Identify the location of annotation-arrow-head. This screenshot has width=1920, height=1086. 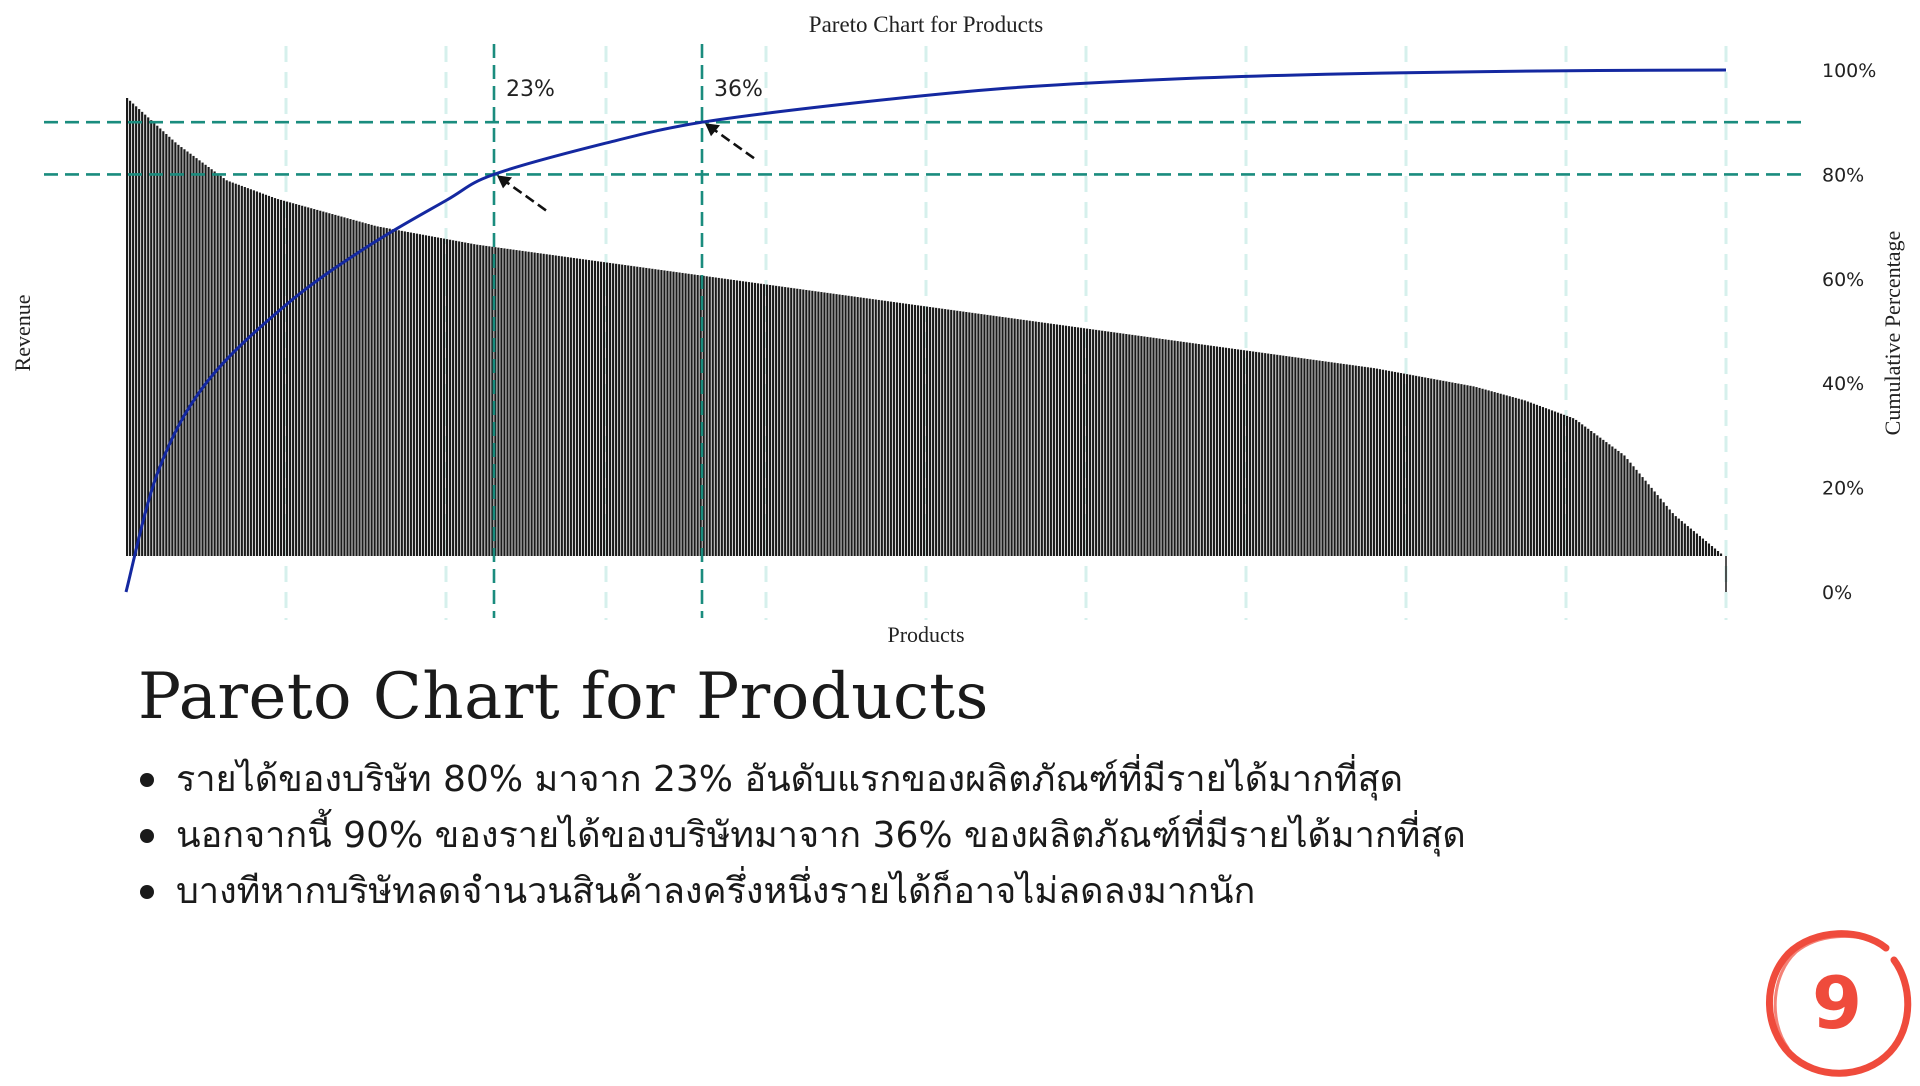
(712, 130).